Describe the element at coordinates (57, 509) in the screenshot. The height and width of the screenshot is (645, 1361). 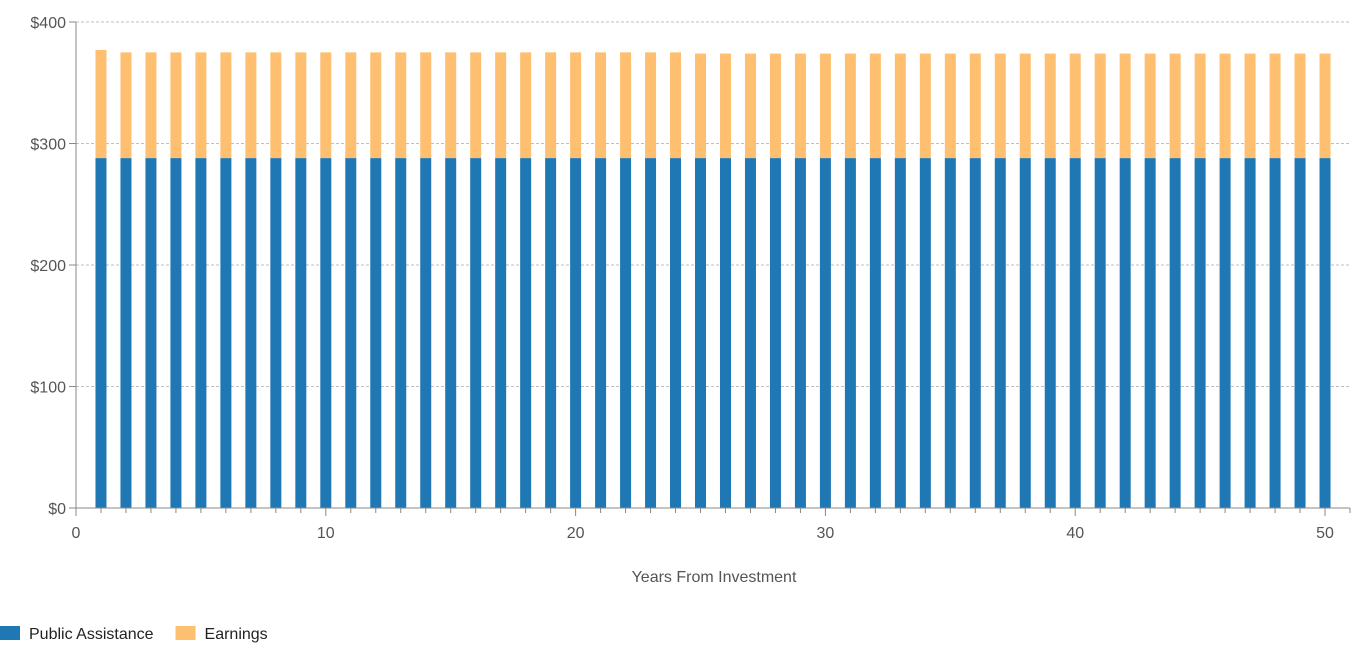
I see `y-tick-label: $0` at that location.